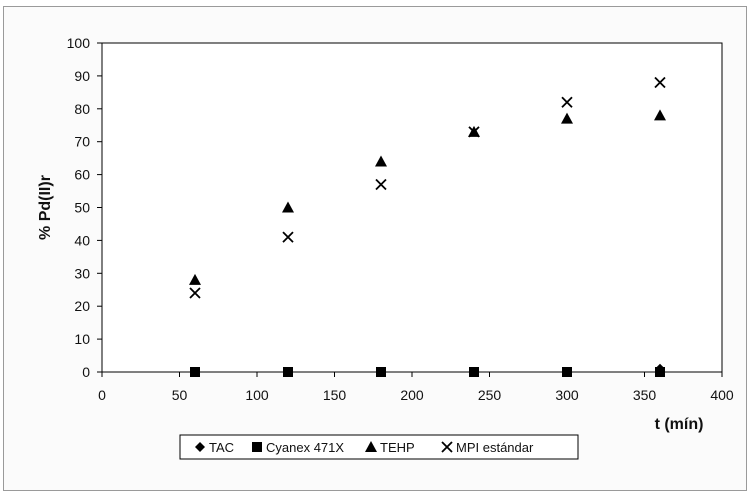  Describe the element at coordinates (82, 175) in the screenshot. I see `y-tick-label: 60` at that location.